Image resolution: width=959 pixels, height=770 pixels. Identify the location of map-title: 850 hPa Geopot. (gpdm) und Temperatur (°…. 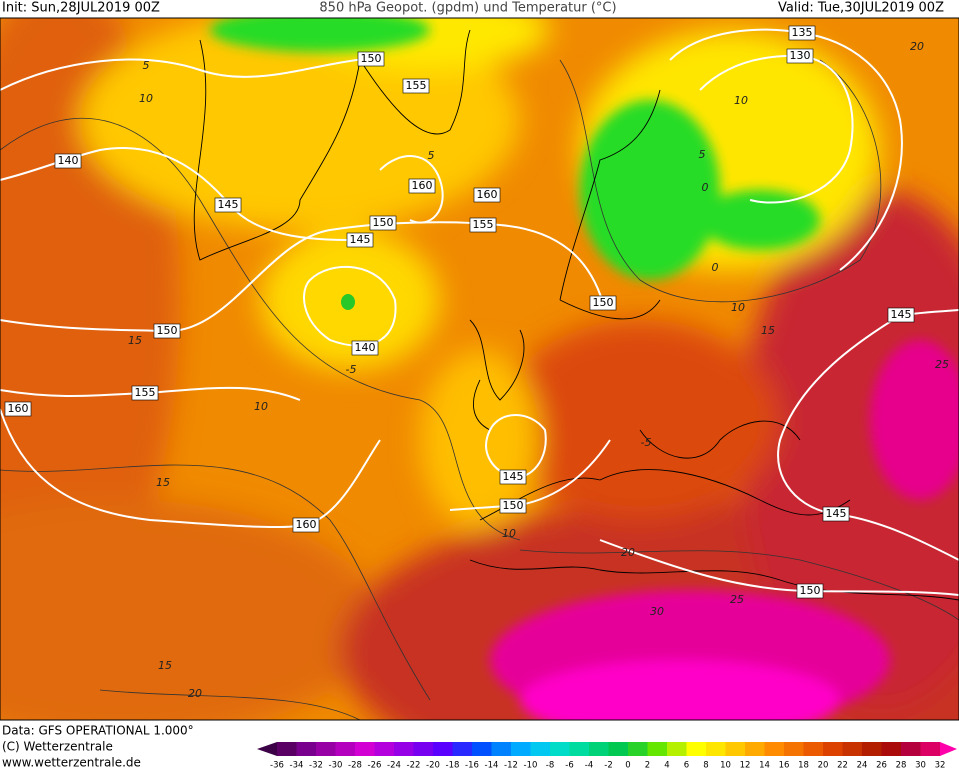
(467, 8).